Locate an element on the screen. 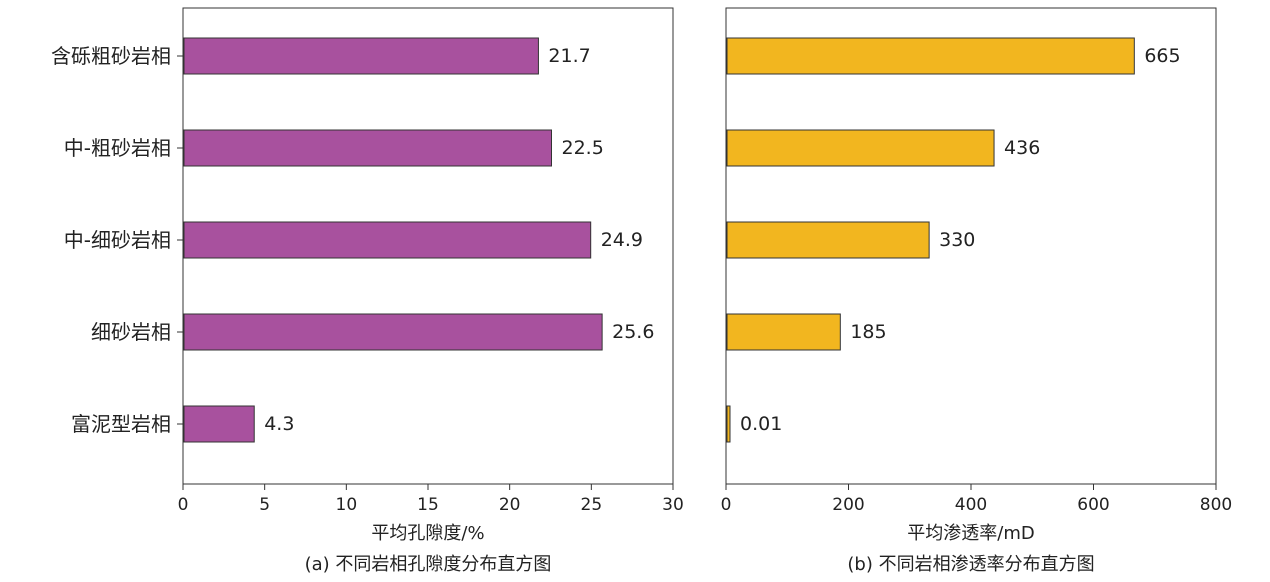 The image size is (1270, 582). category-label: 中-细砂岩相 is located at coordinates (117, 240).